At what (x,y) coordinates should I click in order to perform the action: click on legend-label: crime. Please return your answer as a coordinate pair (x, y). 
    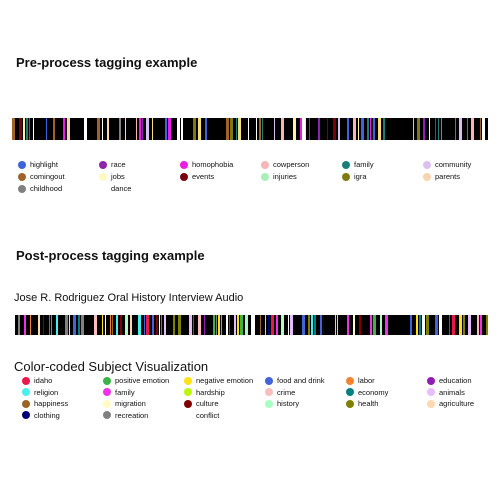
    Looking at the image, I should click on (286, 392).